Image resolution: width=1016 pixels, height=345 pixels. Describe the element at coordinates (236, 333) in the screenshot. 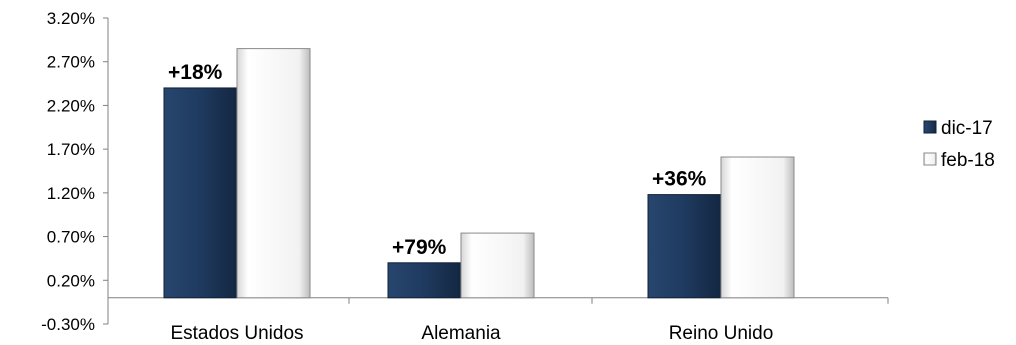

I see `x-category-label: Estados Unidos` at that location.